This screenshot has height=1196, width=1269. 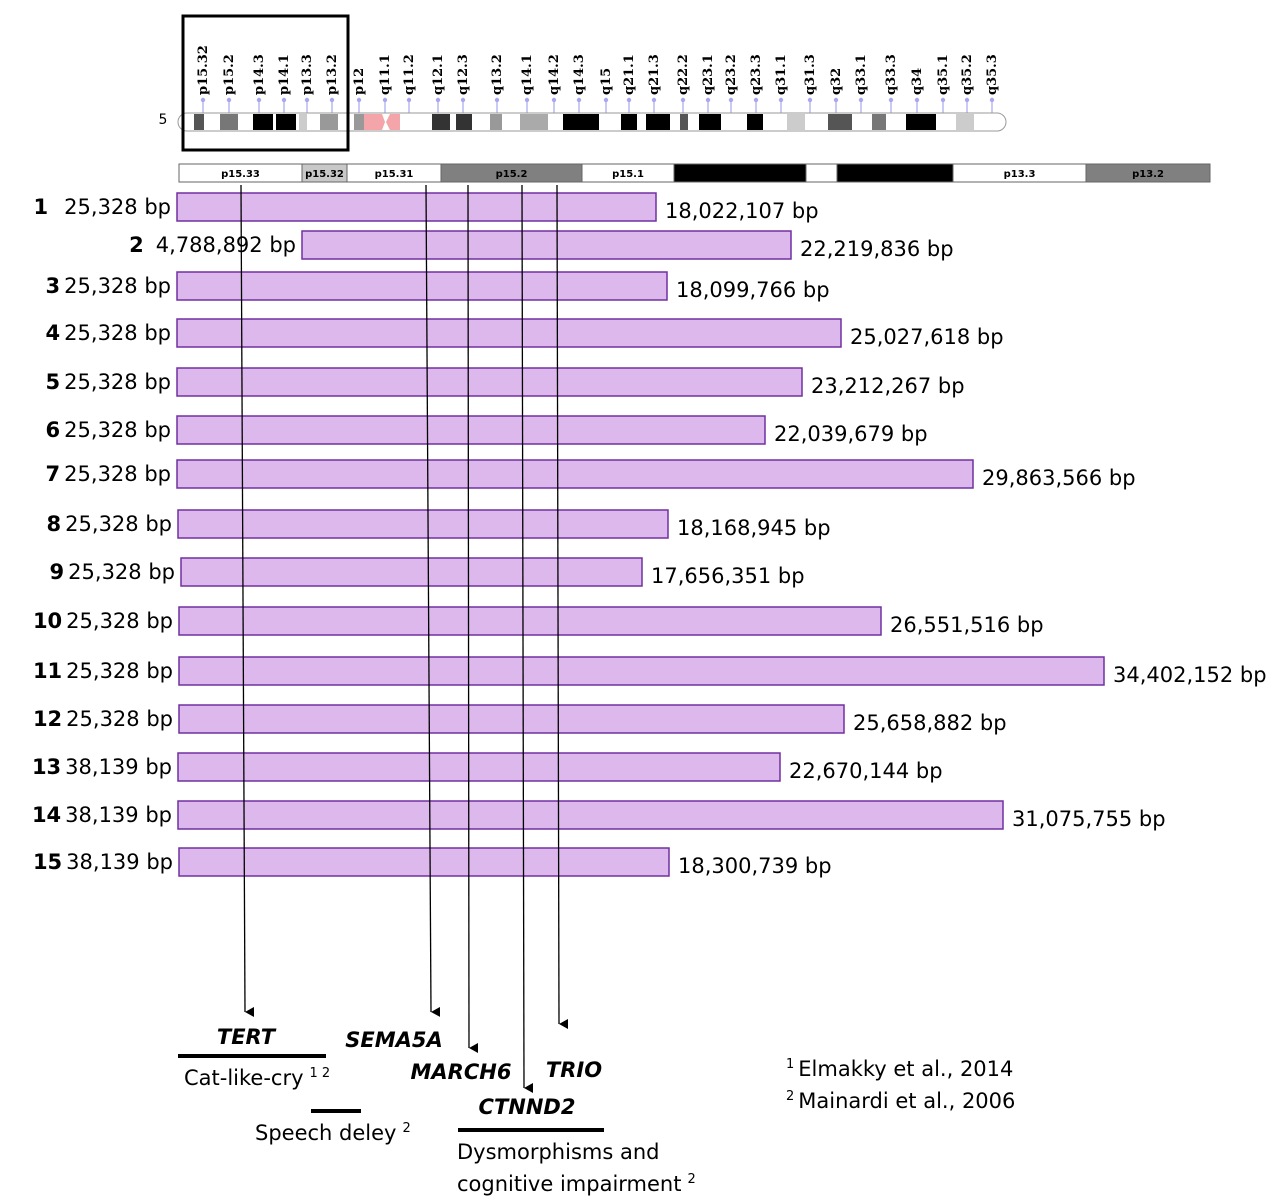 I want to click on band-label: q21.3, so click(x=654, y=74).